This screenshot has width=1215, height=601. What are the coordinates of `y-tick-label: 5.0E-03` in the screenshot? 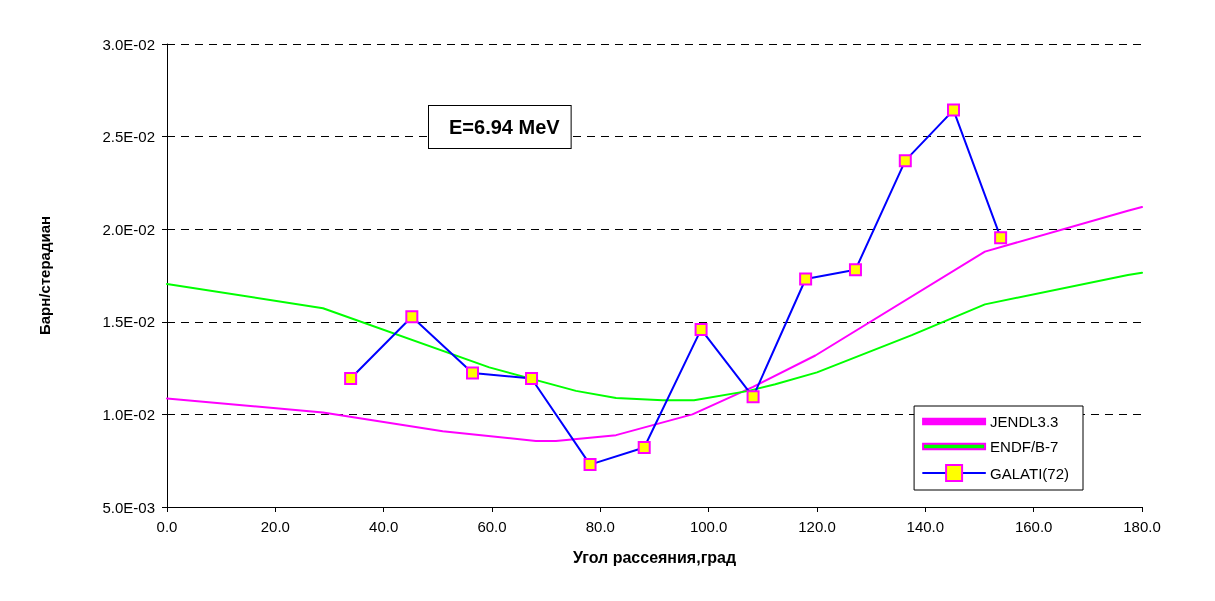 It's located at (128, 507).